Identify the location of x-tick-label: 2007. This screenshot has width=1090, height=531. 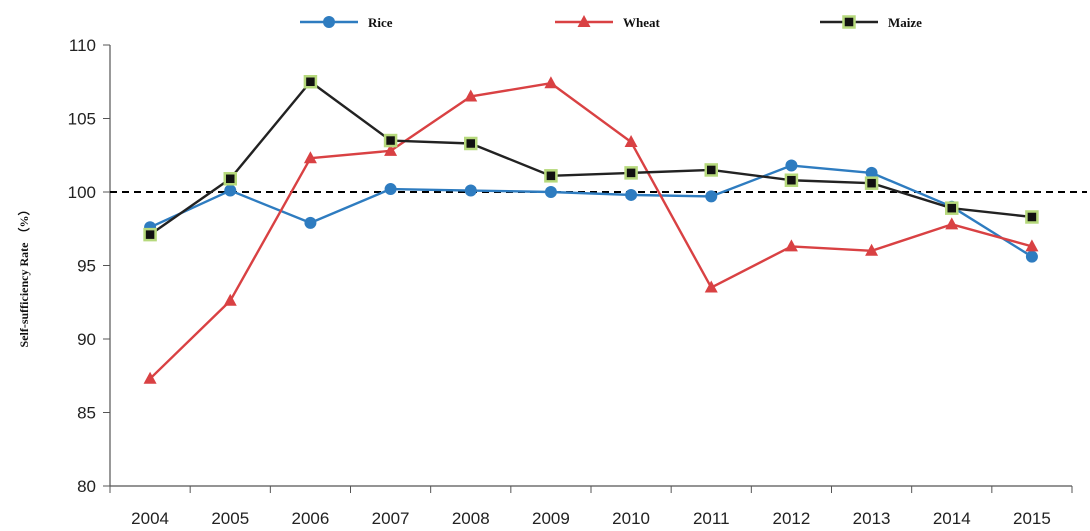
(391, 518).